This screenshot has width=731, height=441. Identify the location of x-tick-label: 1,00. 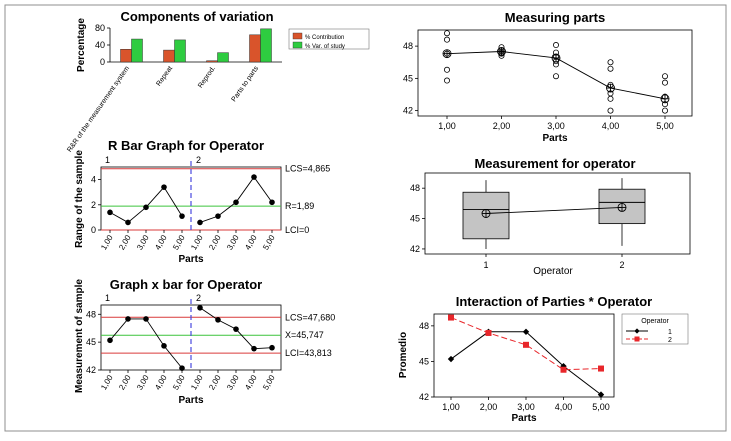
(451, 407).